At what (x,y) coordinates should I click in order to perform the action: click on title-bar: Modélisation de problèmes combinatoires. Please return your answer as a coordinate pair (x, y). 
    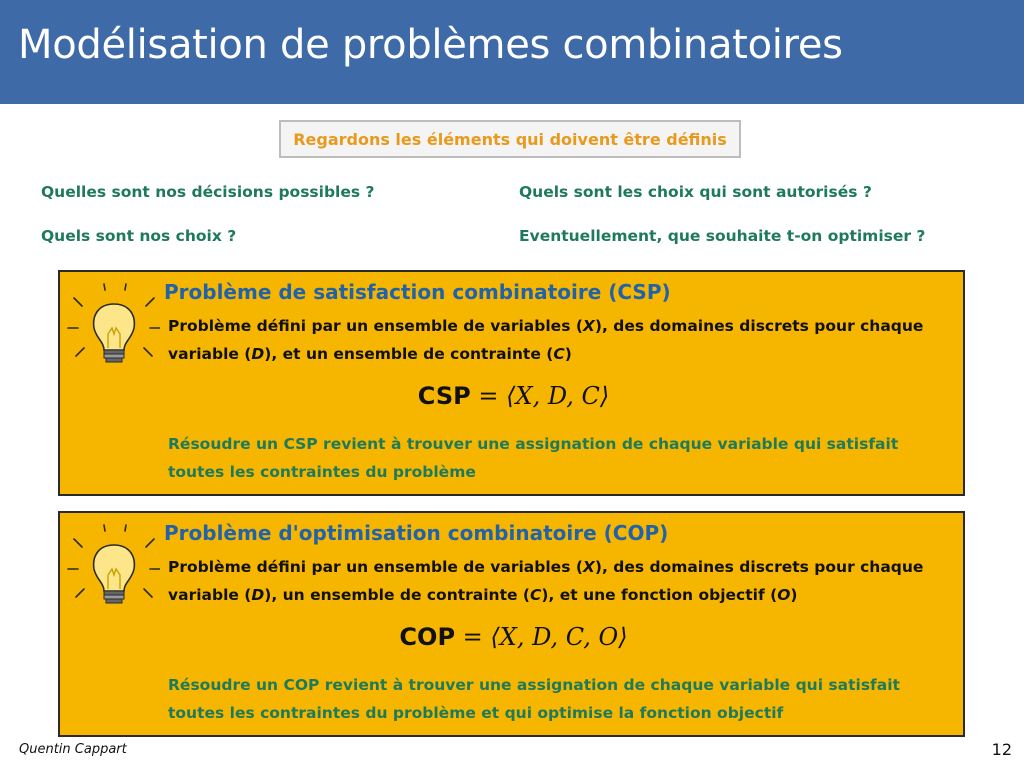
    Looking at the image, I should click on (512, 52).